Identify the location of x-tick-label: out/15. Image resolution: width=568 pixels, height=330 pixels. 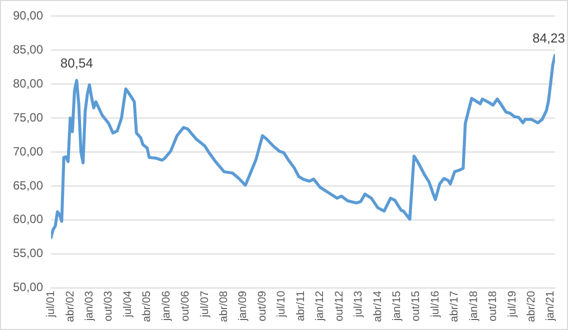
(416, 306).